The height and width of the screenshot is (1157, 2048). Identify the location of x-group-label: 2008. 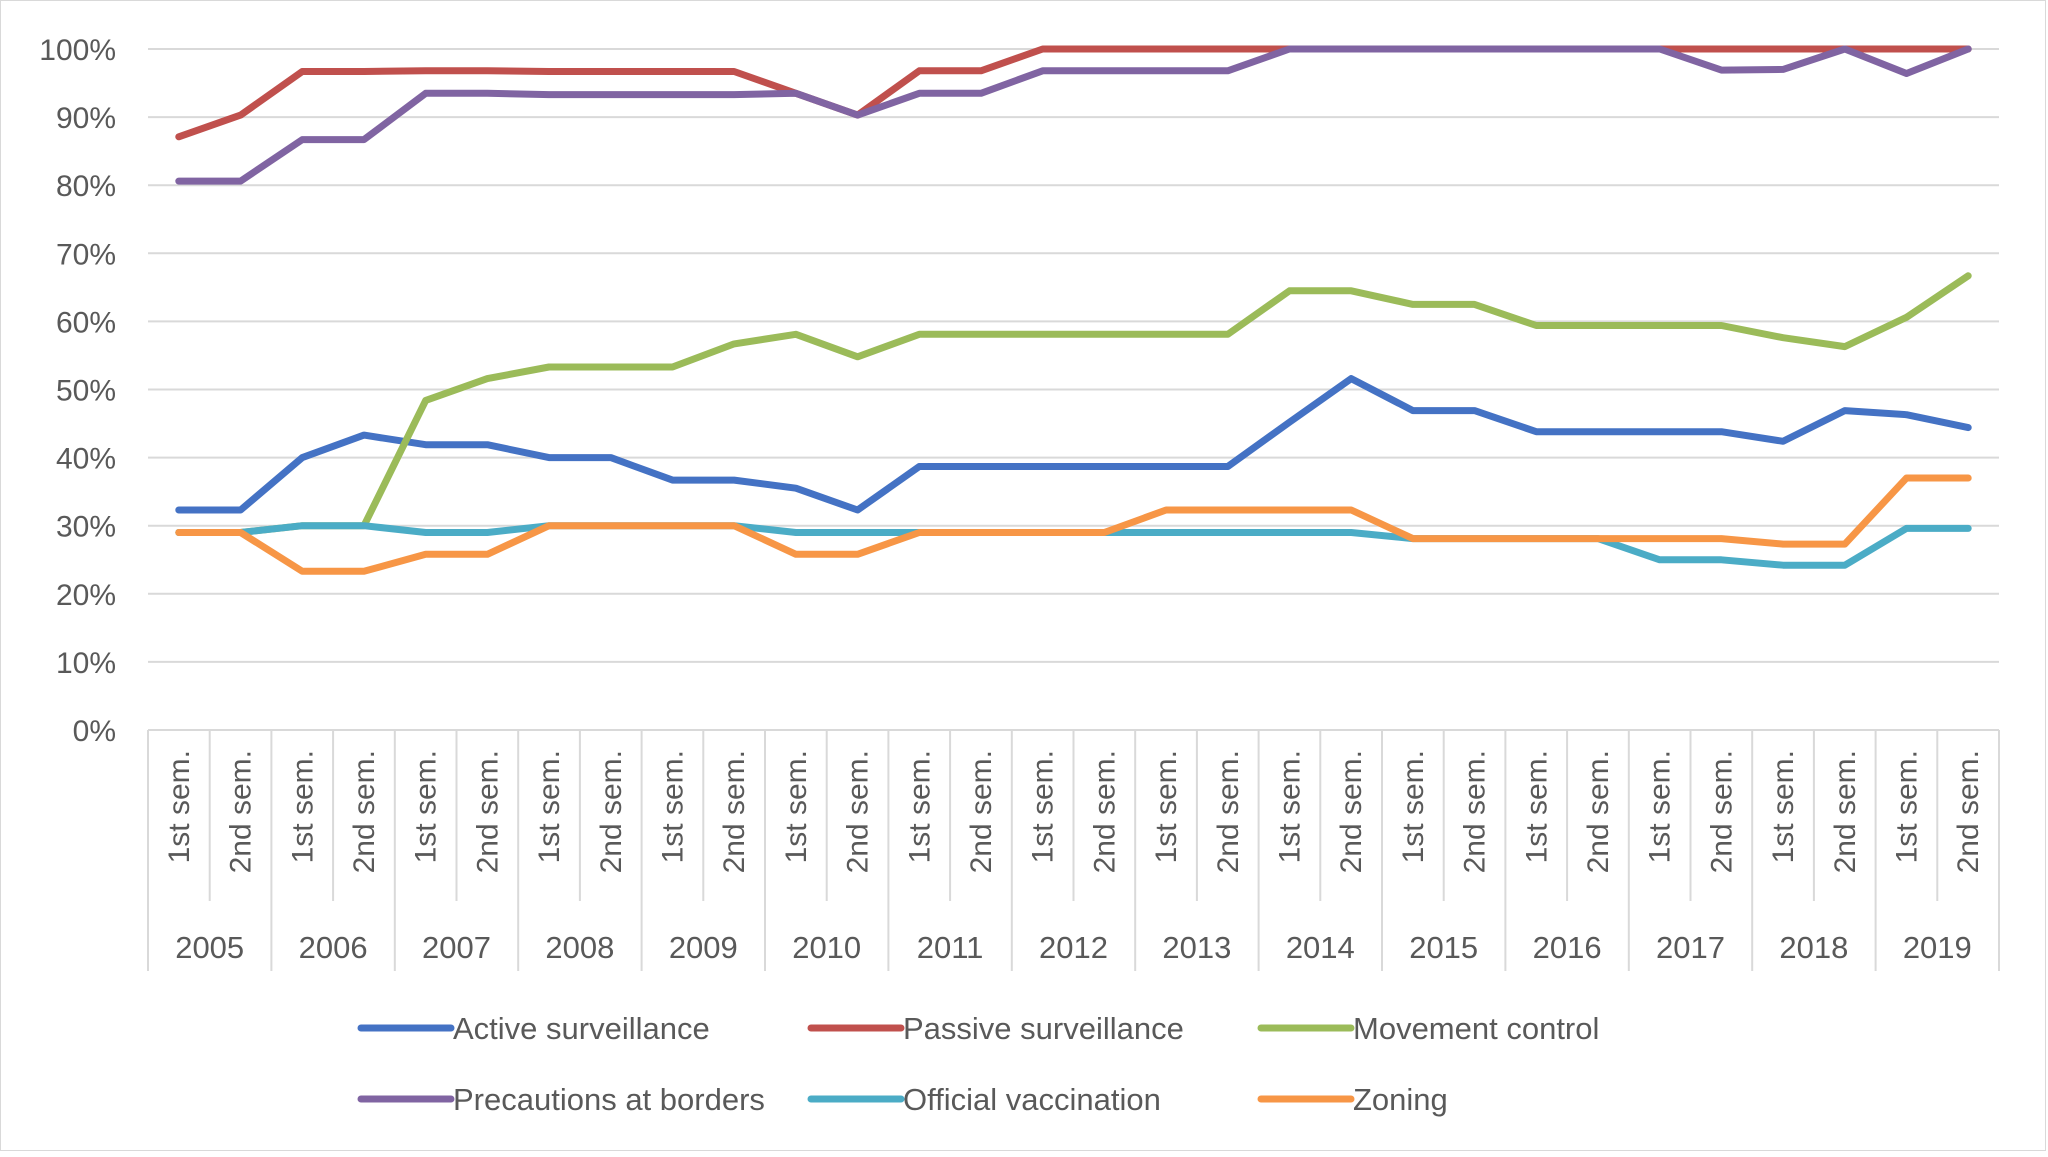
(579, 947).